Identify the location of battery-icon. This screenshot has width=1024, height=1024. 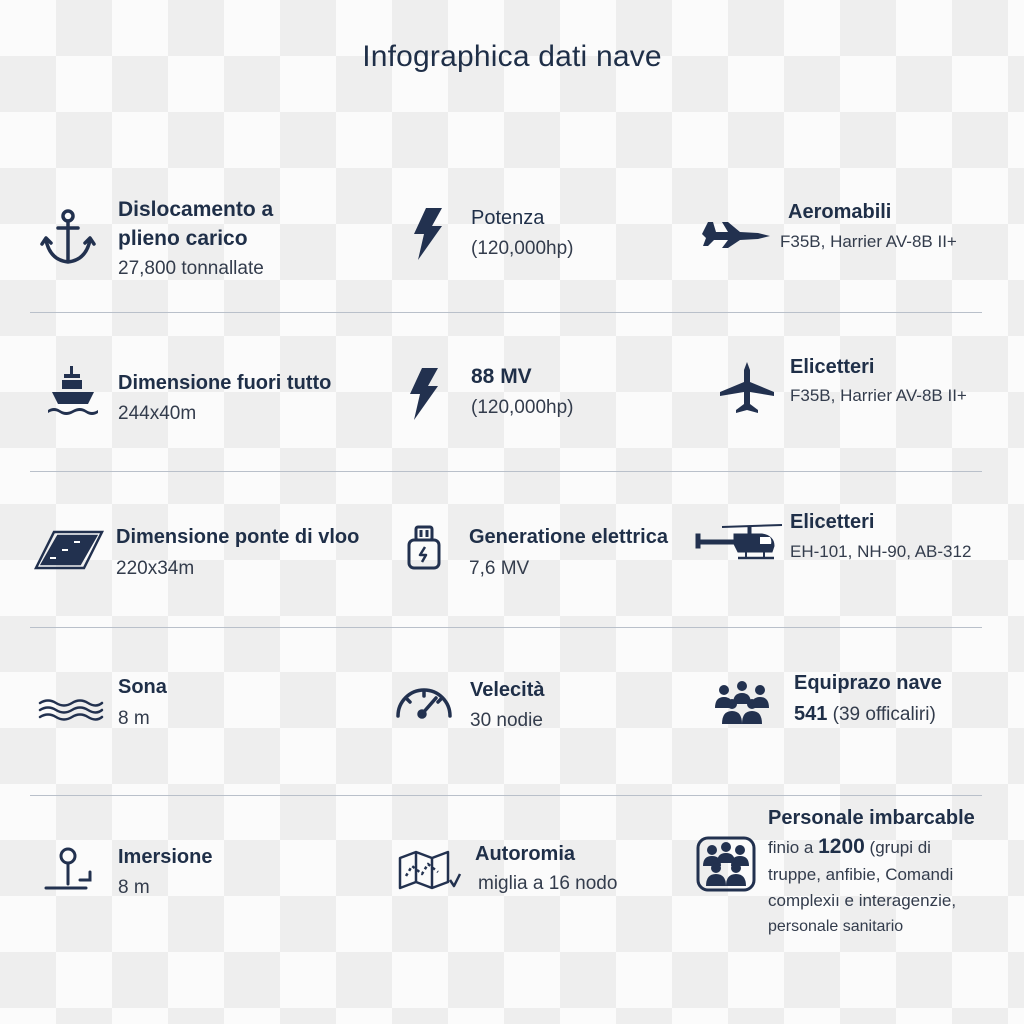
(424, 548).